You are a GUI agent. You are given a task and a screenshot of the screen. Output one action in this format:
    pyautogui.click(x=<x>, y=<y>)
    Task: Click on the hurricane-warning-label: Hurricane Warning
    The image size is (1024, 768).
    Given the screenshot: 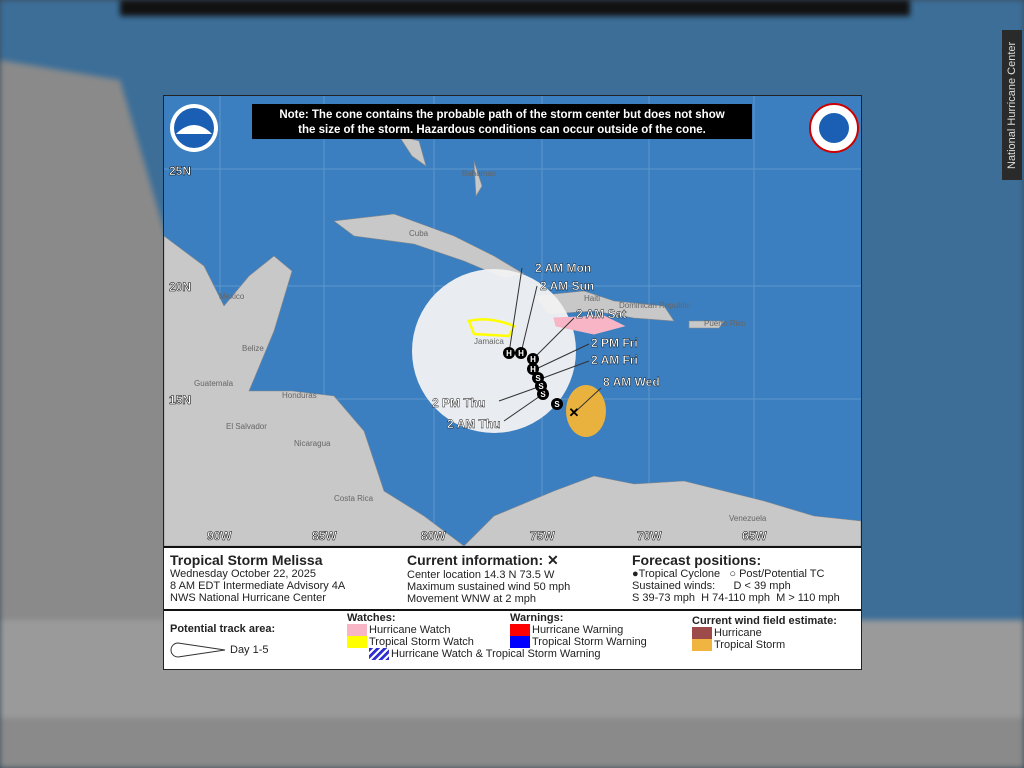 What is the action you would take?
    pyautogui.click(x=578, y=630)
    